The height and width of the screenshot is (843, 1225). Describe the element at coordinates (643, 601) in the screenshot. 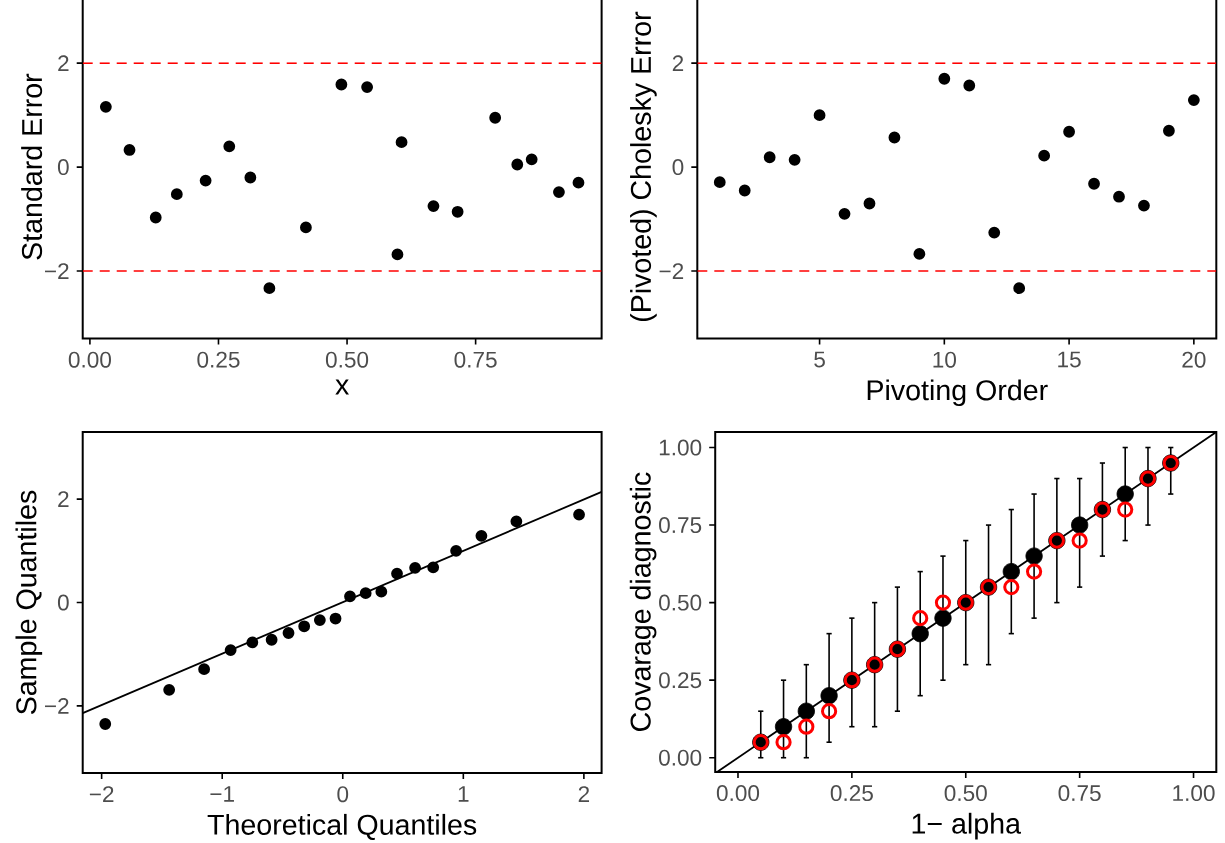

I see `y-axis-title: Covarage diagnostic` at that location.